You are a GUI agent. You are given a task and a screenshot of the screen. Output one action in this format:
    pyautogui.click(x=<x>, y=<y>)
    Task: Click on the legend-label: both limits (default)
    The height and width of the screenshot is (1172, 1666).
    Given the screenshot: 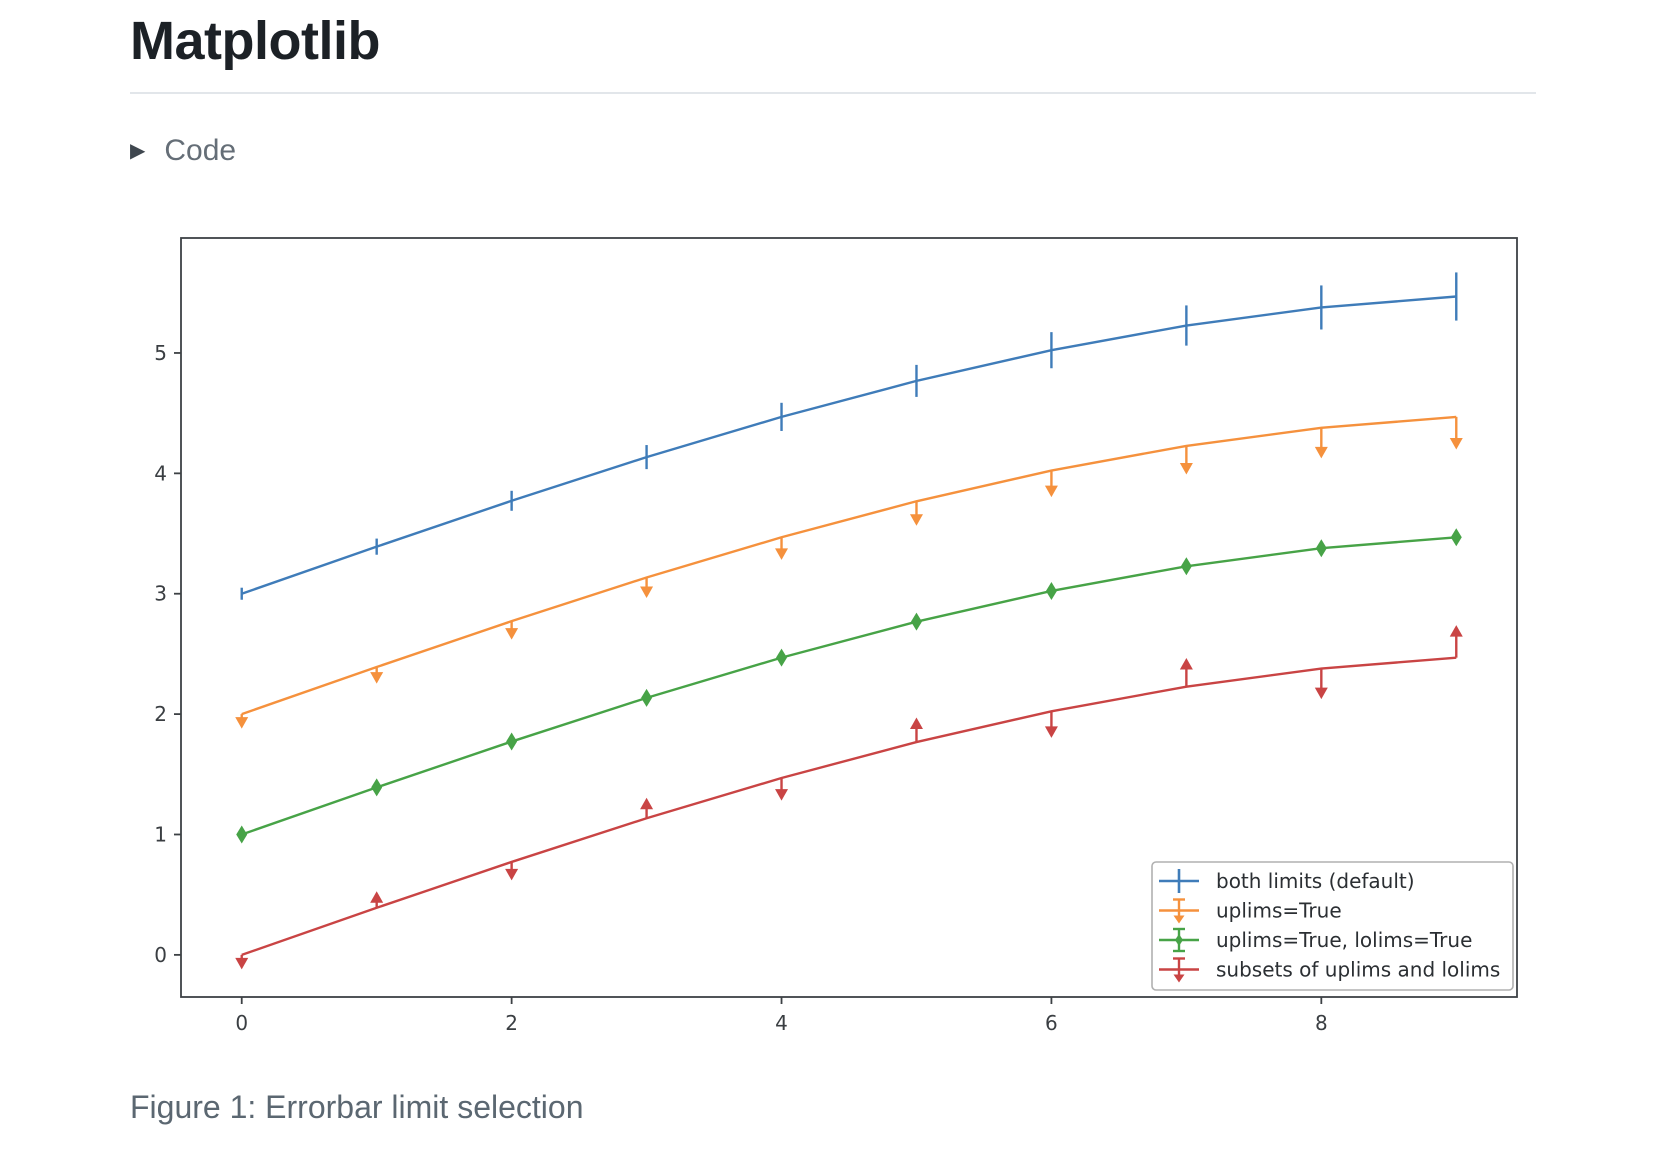 What is the action you would take?
    pyautogui.click(x=1315, y=881)
    